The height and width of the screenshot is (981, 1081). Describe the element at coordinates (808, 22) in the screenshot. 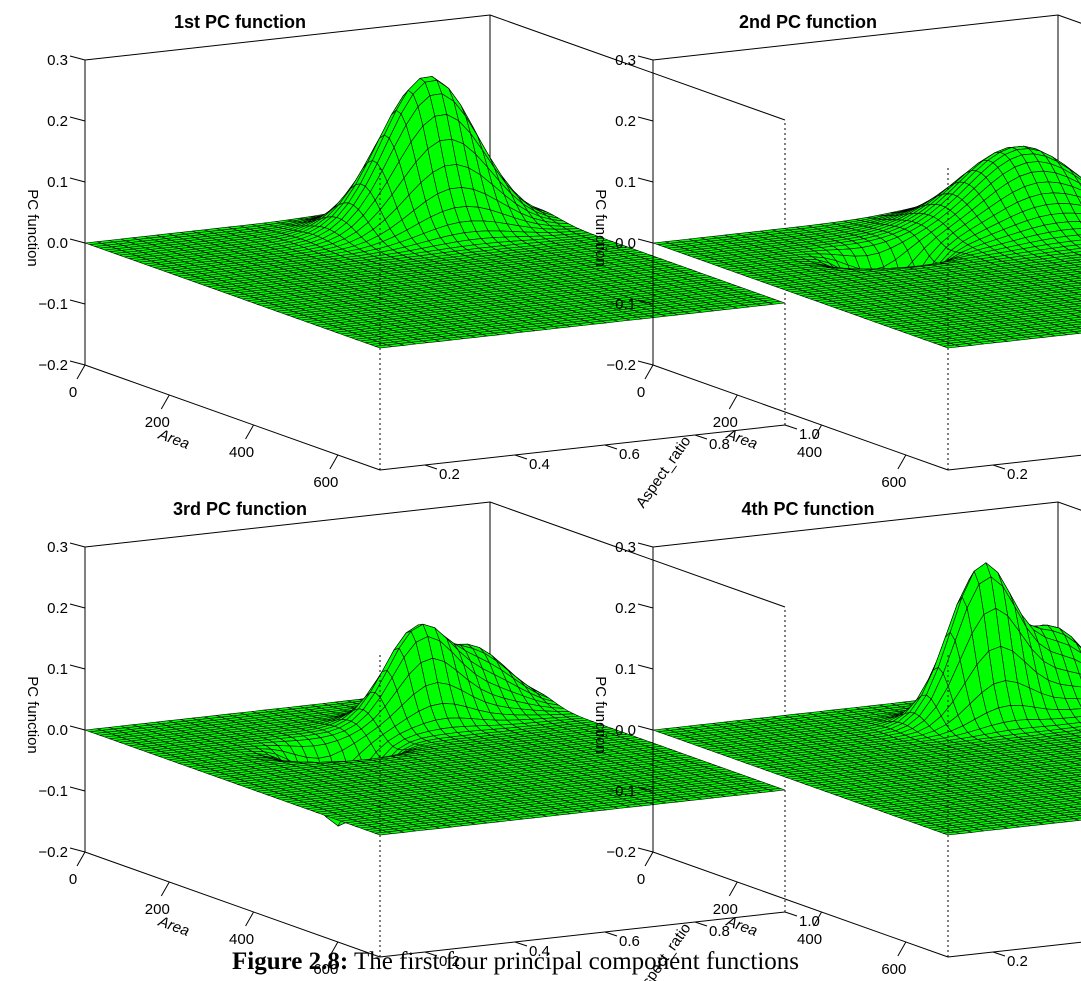

I see `chart-title: 2nd PC function` at that location.